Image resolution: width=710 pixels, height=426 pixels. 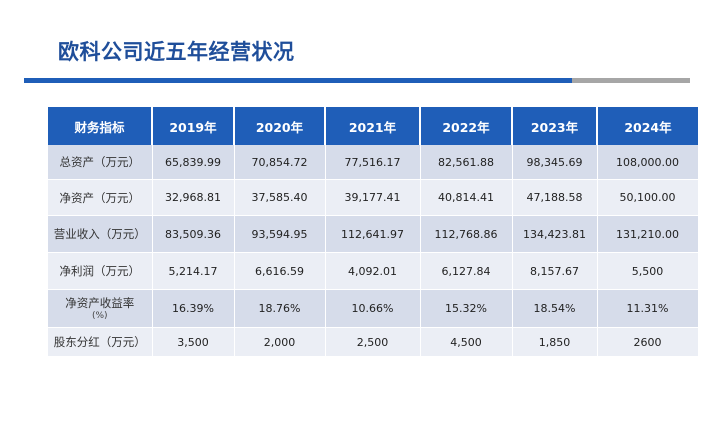 I want to click on header-cell: 2024年, so click(x=647, y=126).